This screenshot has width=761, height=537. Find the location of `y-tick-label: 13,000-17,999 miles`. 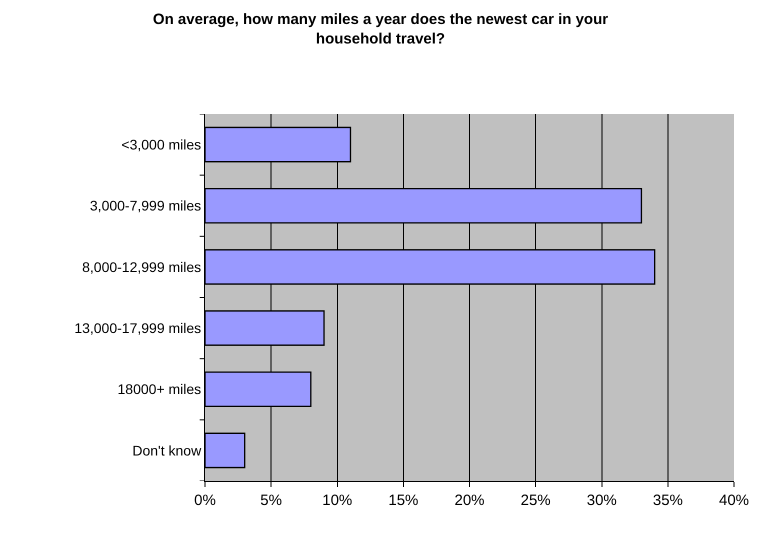

y-tick-label: 13,000-17,999 miles is located at coordinates (138, 328).